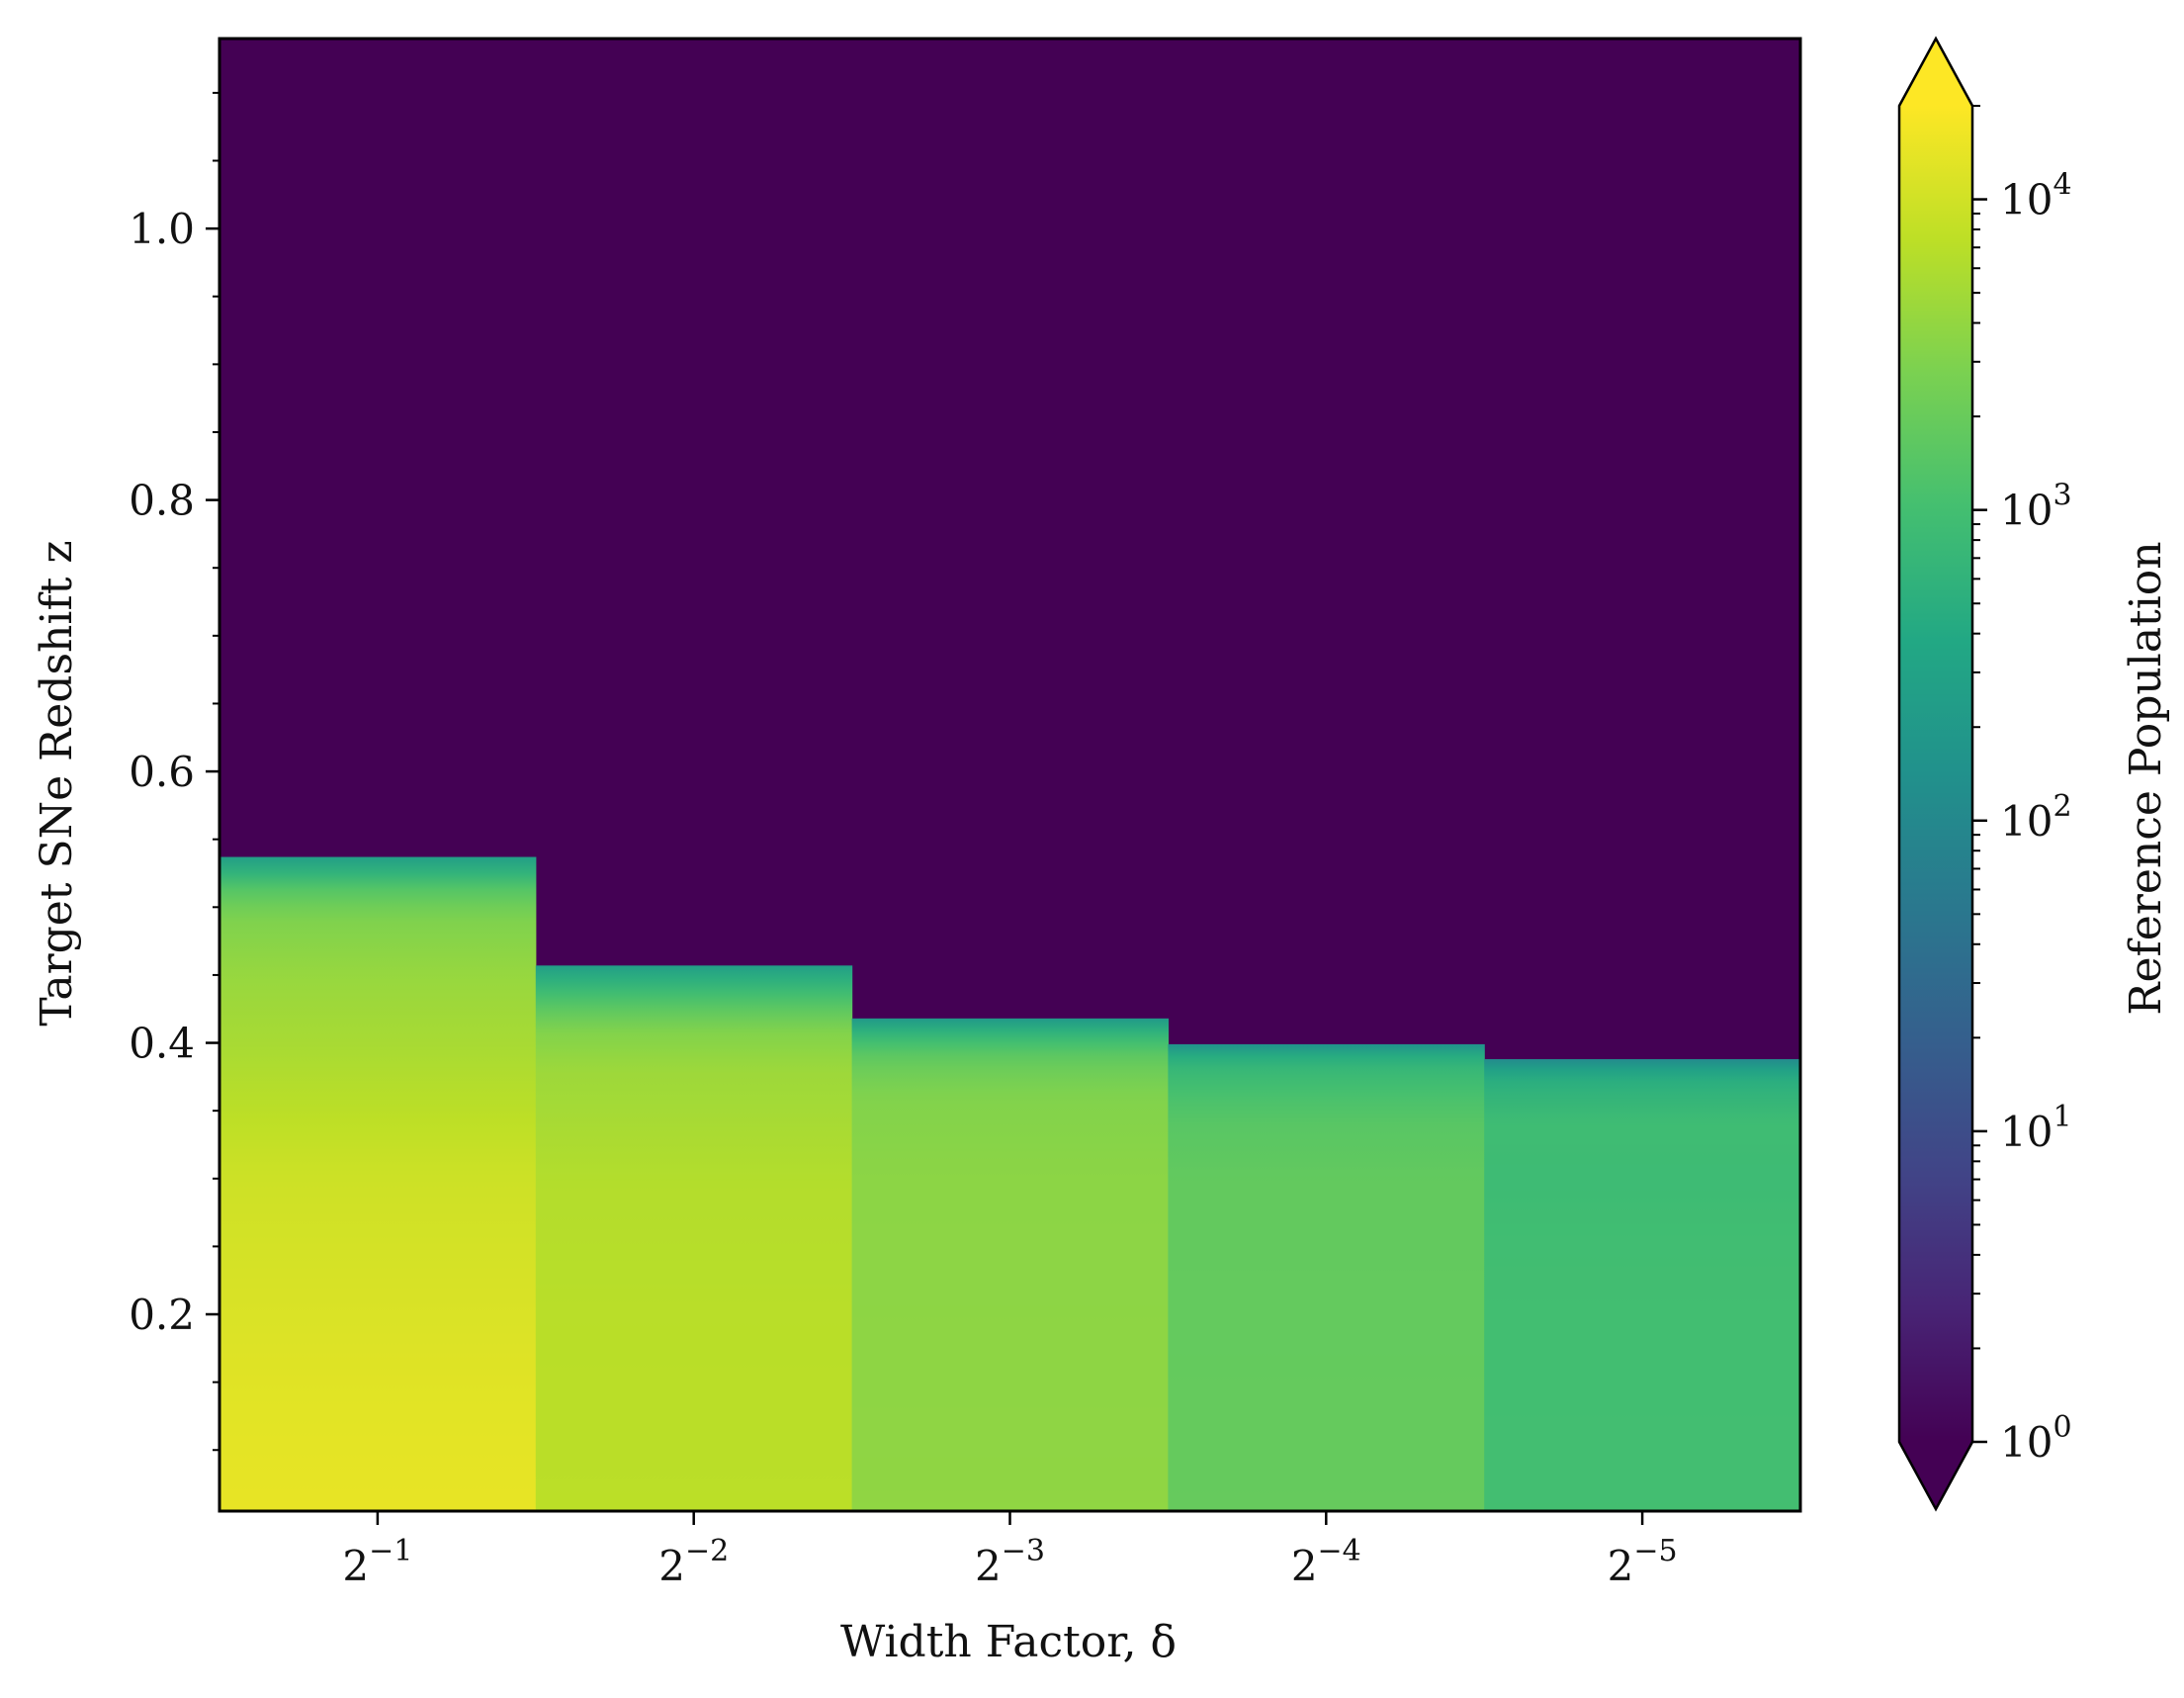  Describe the element at coordinates (2036, 196) in the screenshot. I see `colorbar-tick-label: 10⁴` at that location.